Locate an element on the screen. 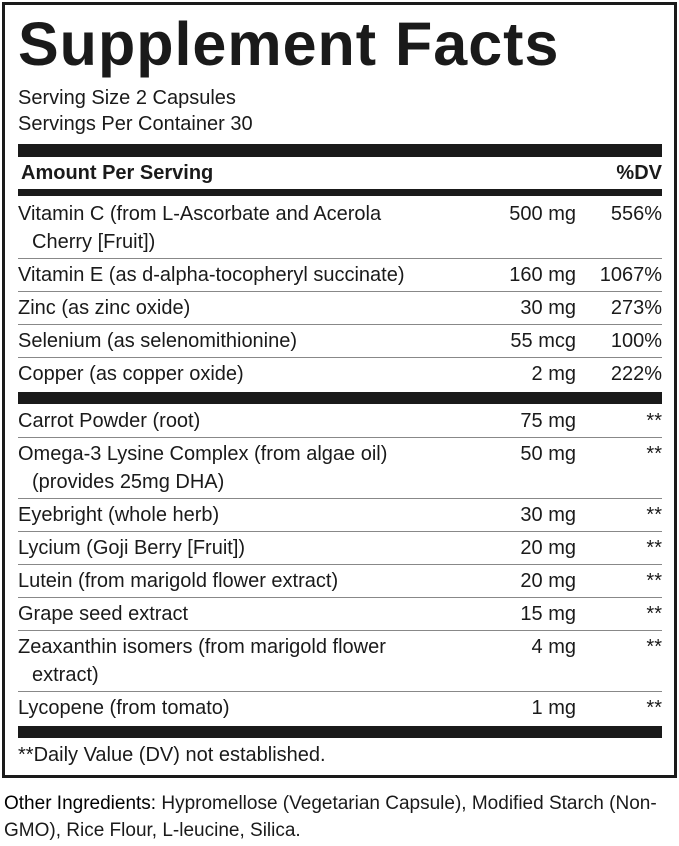  ingredient-name: Grape seed extract is located at coordinates (242, 614).